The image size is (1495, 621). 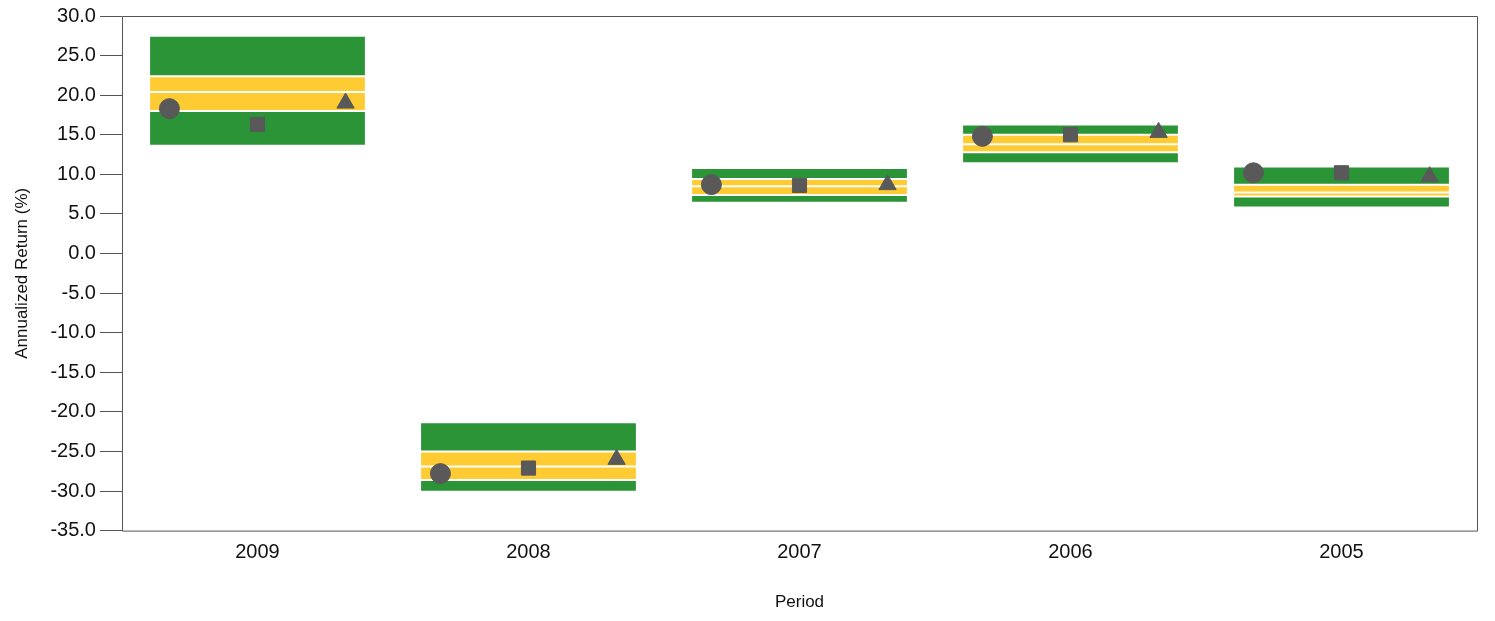 I want to click on y-tick-label: 5.0, so click(x=82, y=212).